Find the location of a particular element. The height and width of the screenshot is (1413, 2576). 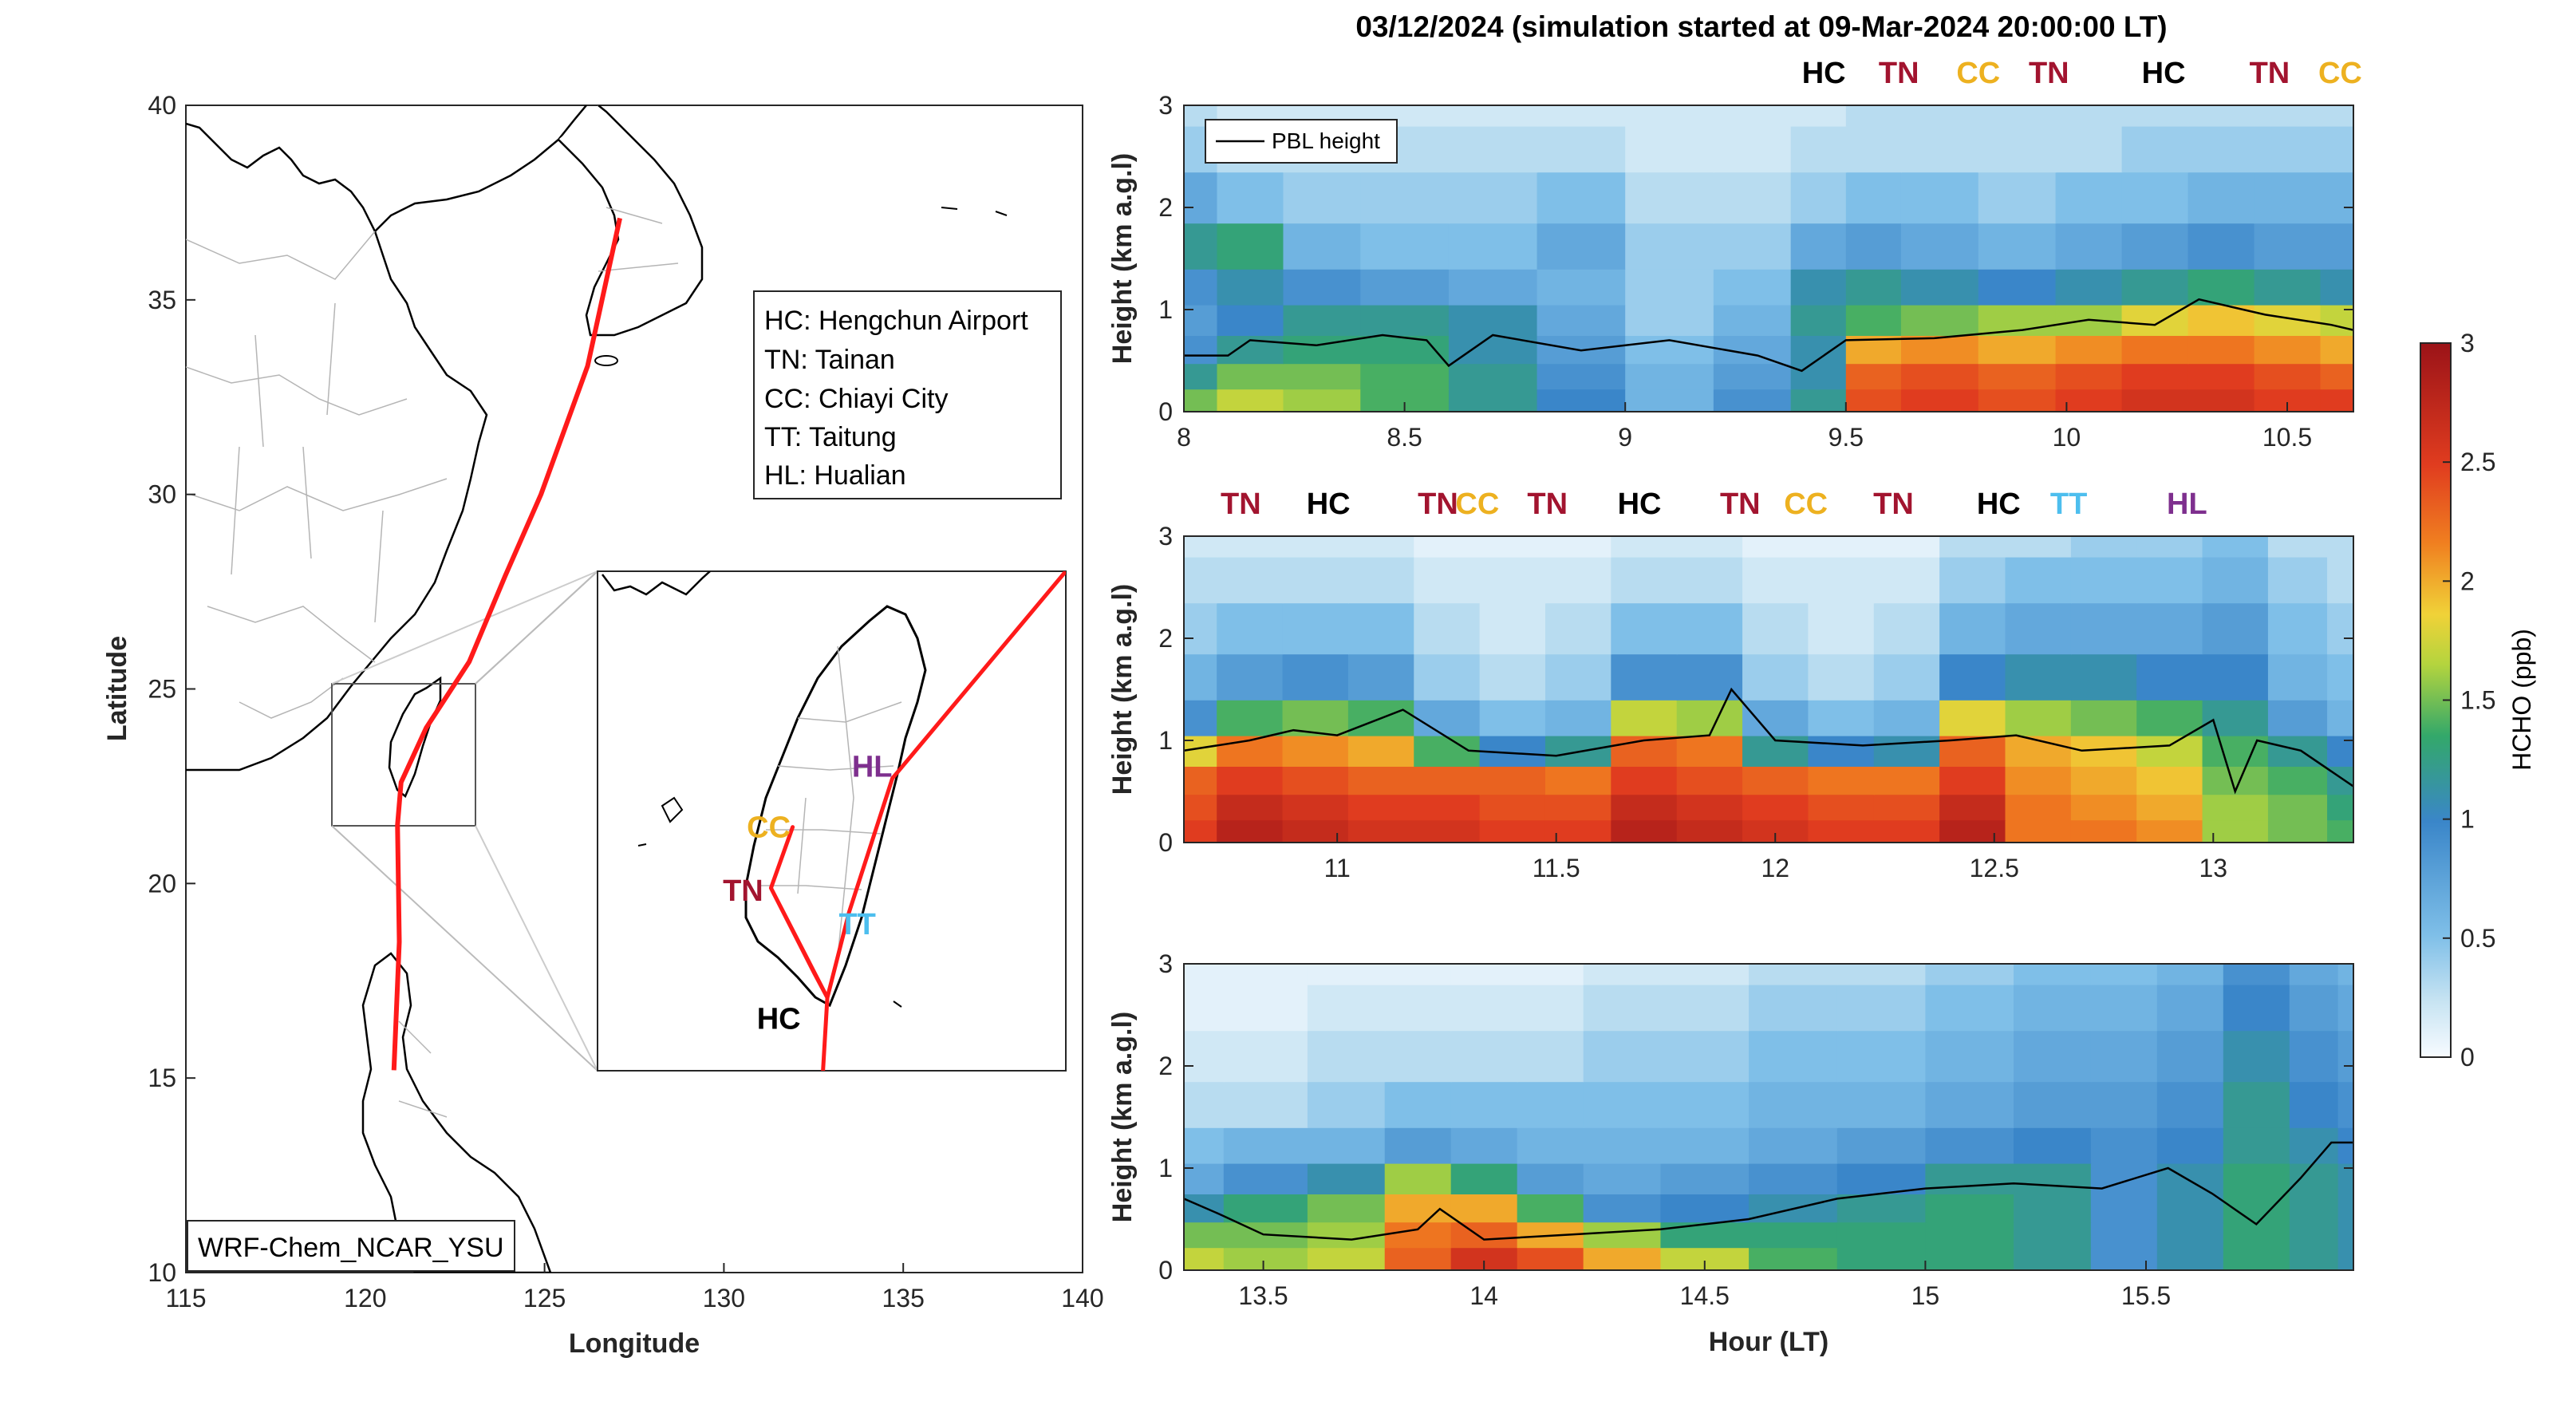

panel-3-ylabel: Height (km a.g.l) is located at coordinates (1122, 1117).